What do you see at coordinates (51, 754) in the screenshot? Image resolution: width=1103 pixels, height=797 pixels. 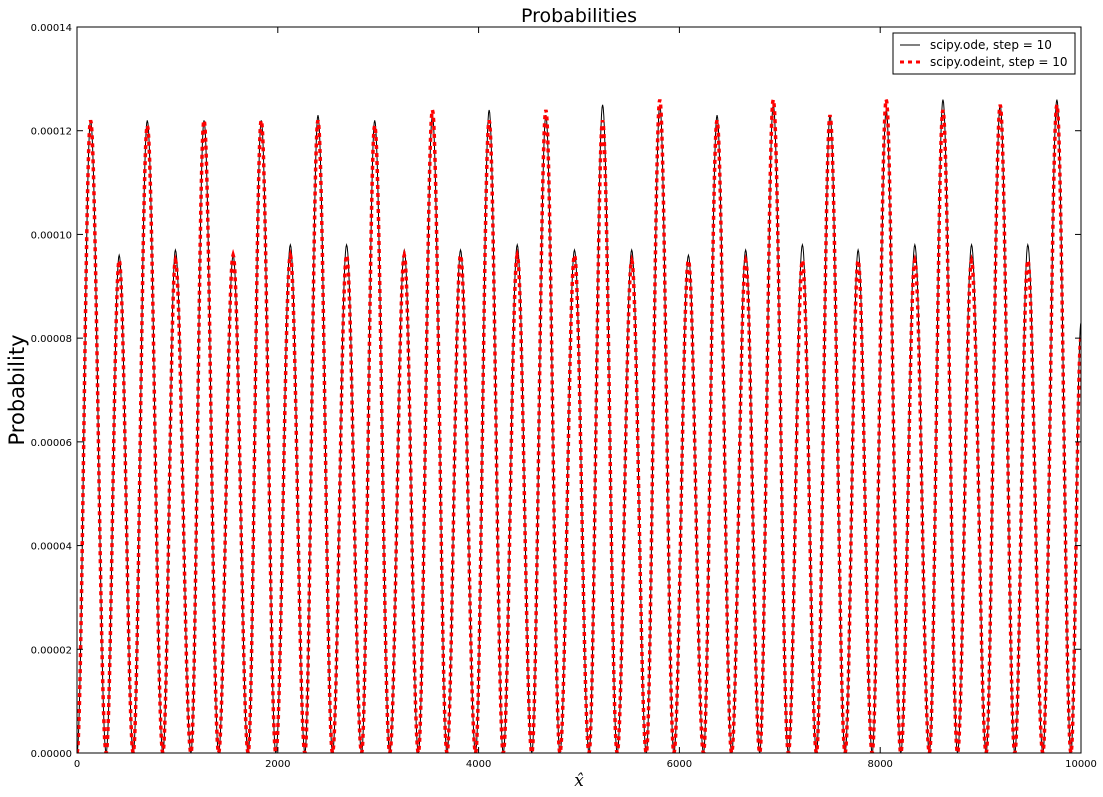 I see `y-tick-label: 0.00000` at bounding box center [51, 754].